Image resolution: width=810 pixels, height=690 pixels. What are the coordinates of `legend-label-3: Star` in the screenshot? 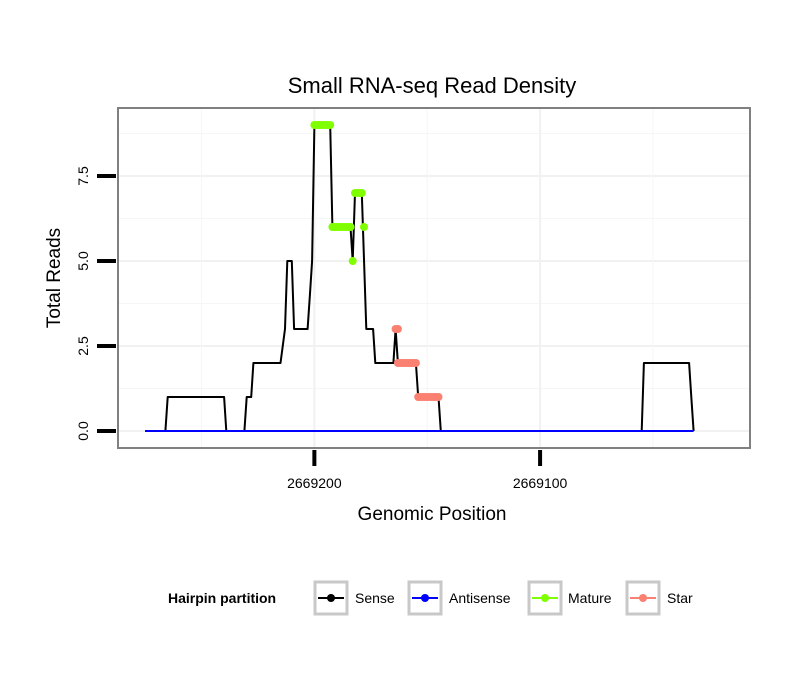 It's located at (680, 598).